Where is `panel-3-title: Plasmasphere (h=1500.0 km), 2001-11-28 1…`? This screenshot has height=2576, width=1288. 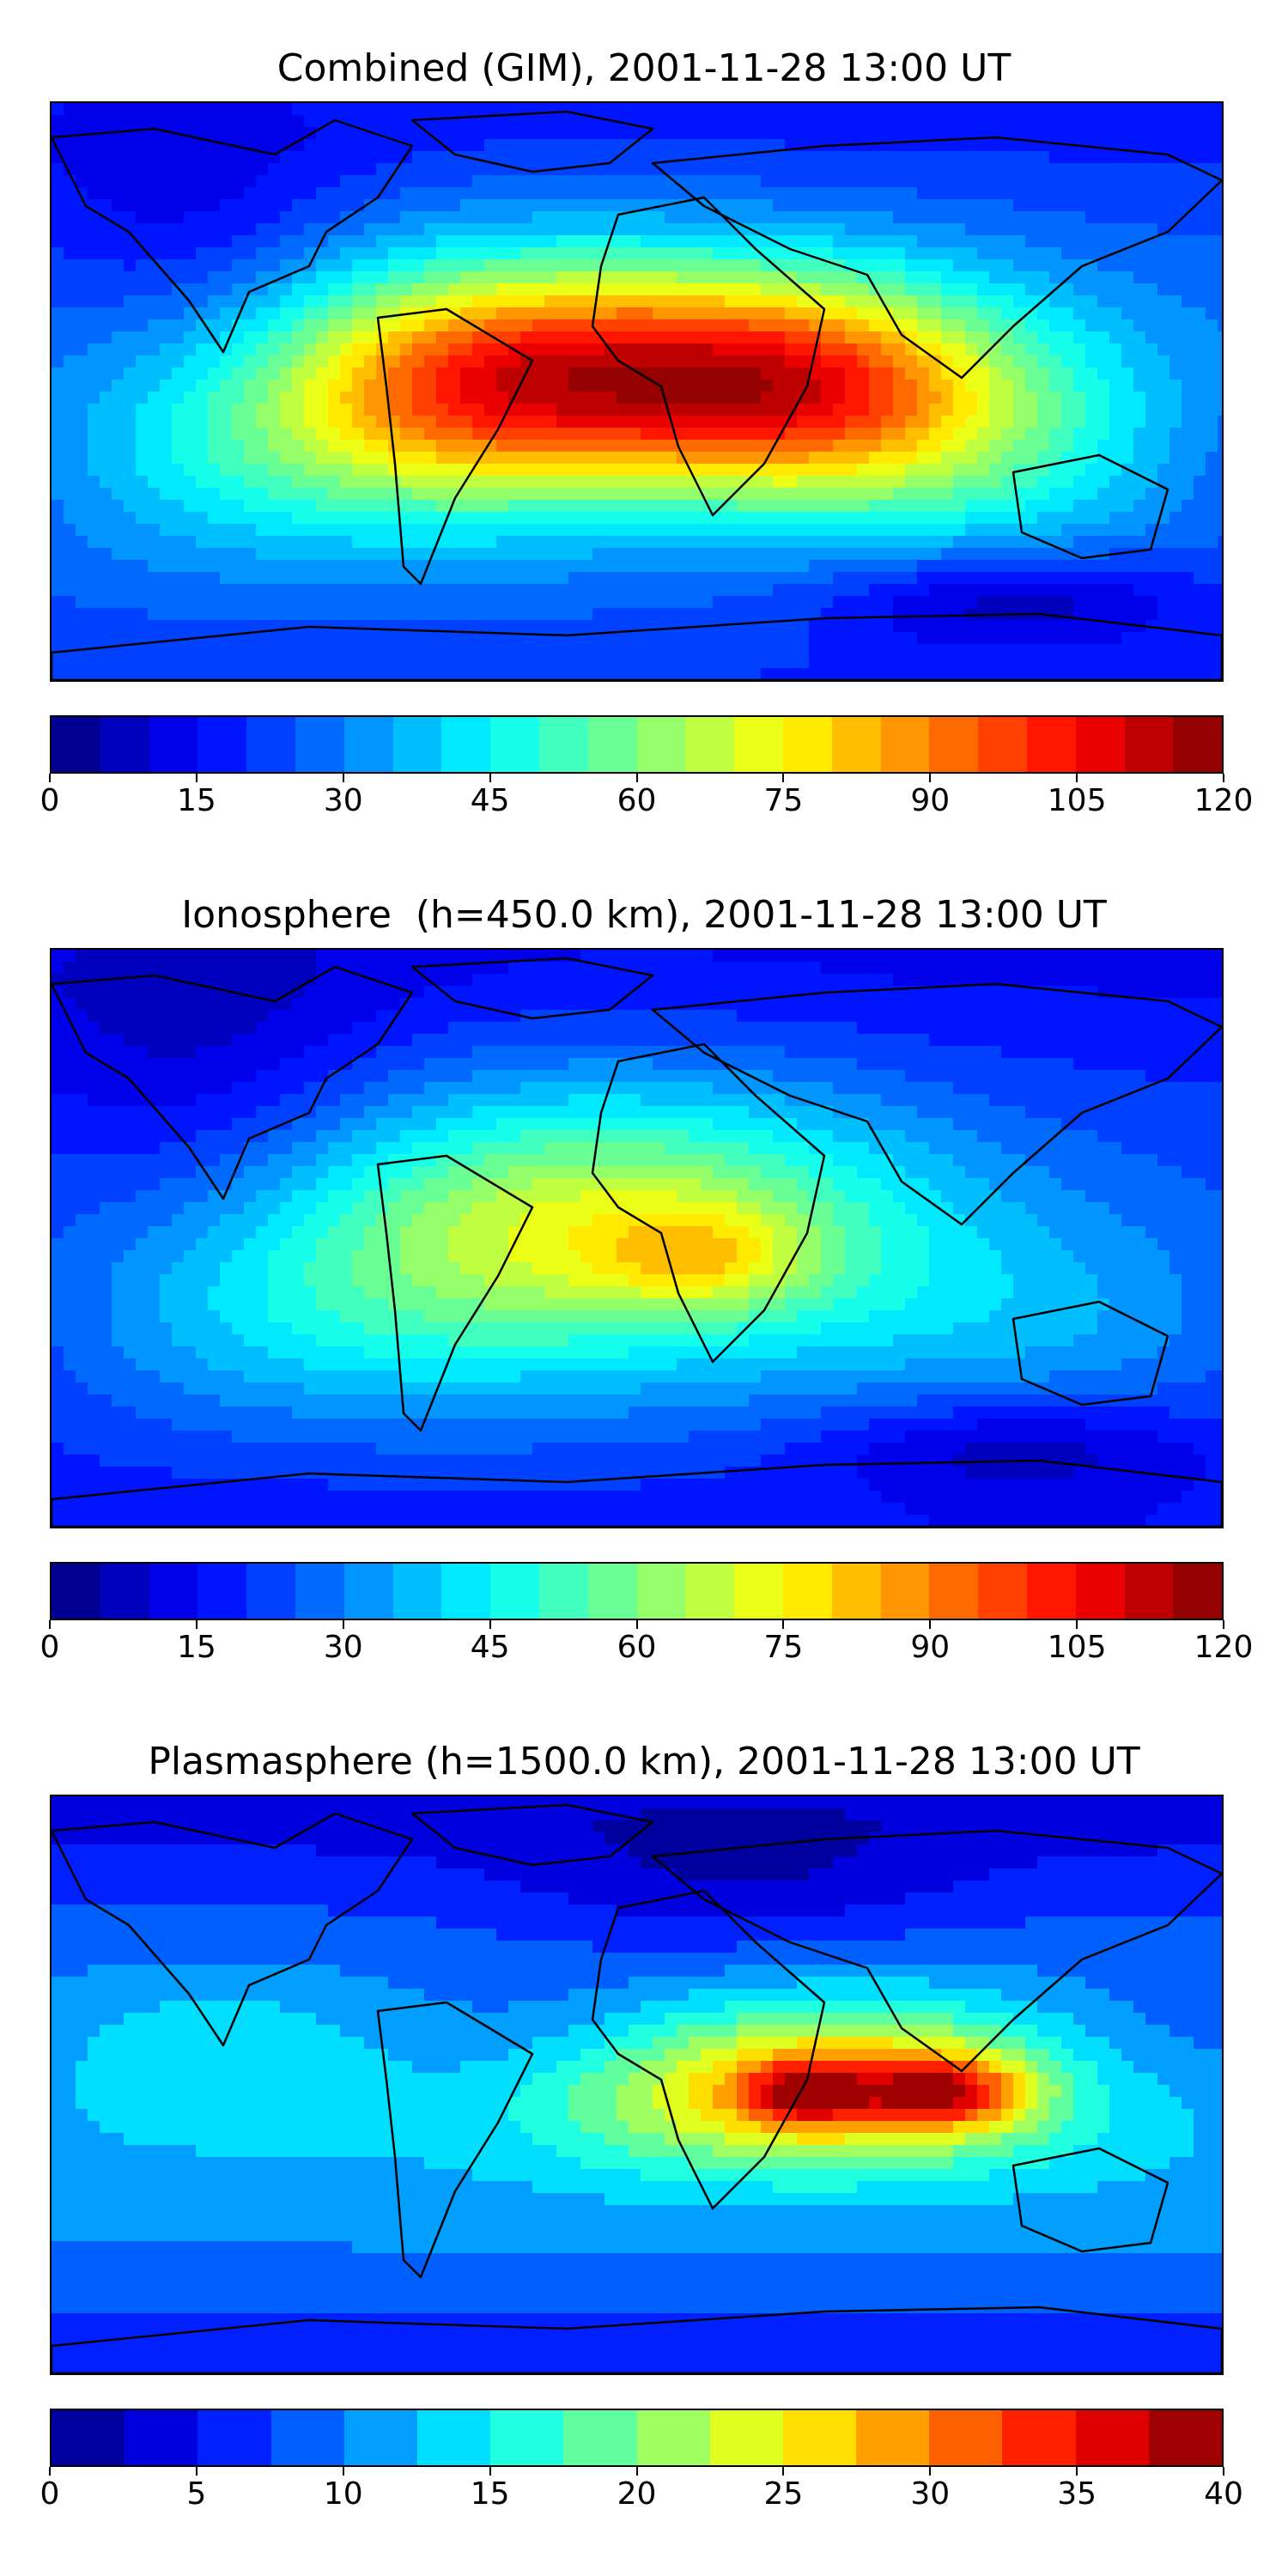 panel-3-title: Plasmasphere (h=1500.0 km), 2001-11-28 1… is located at coordinates (644, 1762).